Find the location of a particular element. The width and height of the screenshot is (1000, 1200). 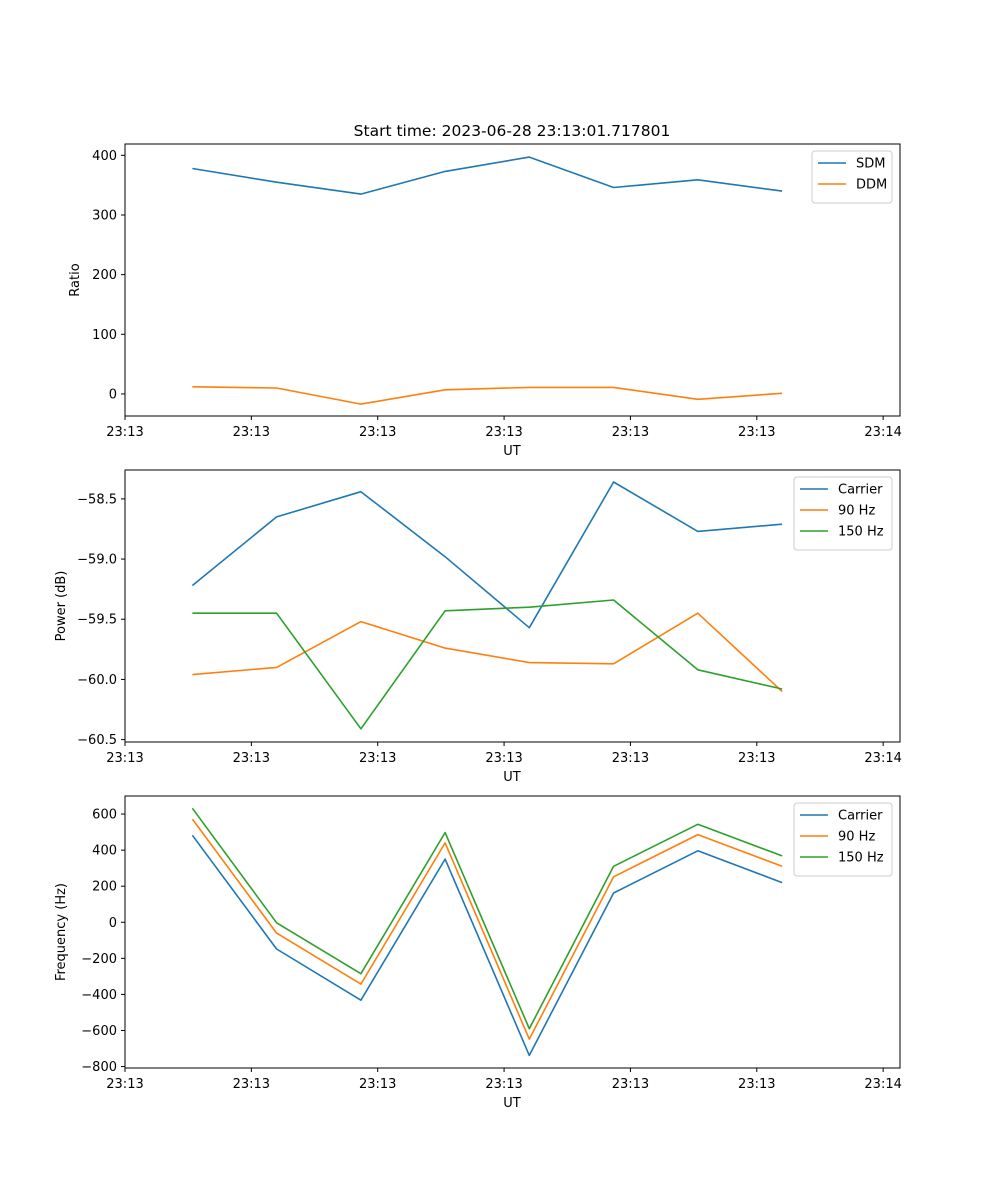

y-axis-label: Frequency (Hz) is located at coordinates (61, 932).